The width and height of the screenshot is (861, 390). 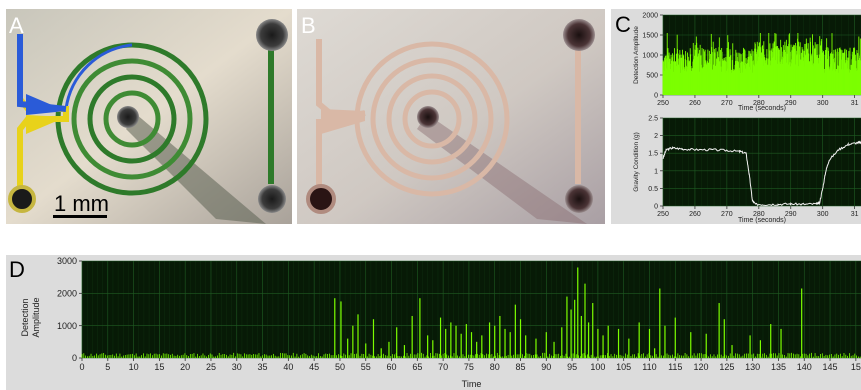 I want to click on x-tick-label: 40, so click(x=288, y=367).